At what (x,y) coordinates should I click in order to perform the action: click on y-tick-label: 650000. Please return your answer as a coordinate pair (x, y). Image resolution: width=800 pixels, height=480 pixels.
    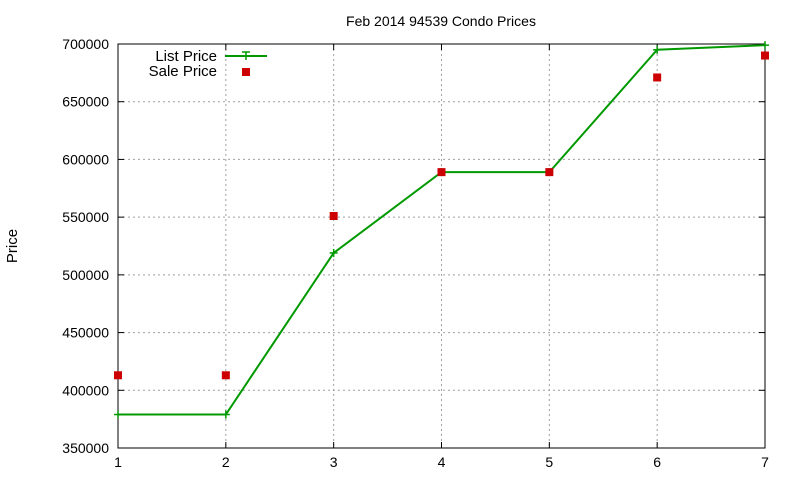
    Looking at the image, I should click on (85, 102).